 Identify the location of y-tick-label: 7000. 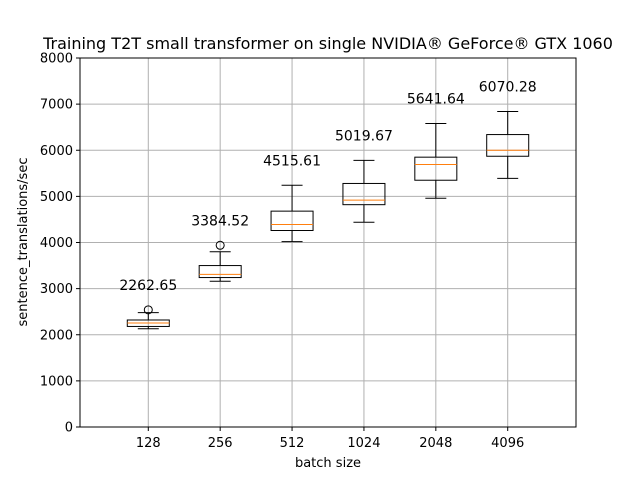
(56, 105).